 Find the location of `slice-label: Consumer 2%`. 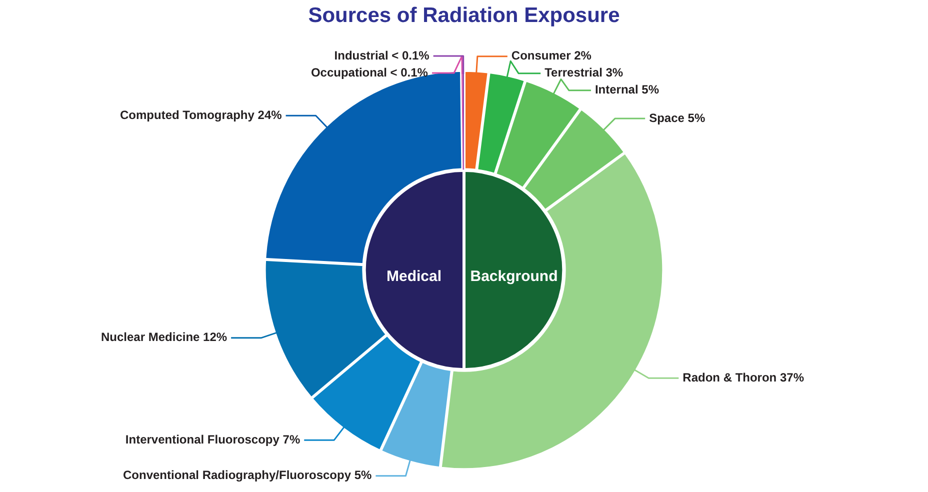

slice-label: Consumer 2% is located at coordinates (551, 55).